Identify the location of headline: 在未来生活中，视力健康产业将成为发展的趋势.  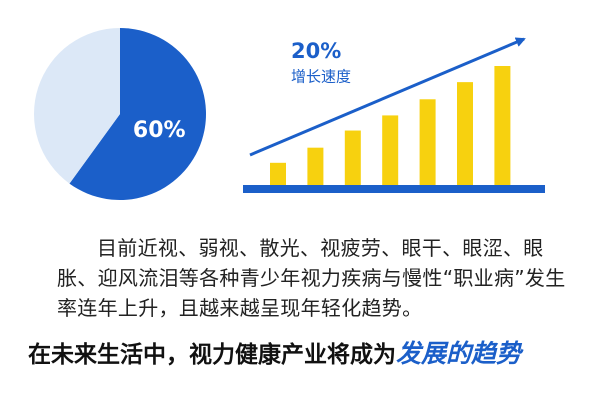
(313, 352).